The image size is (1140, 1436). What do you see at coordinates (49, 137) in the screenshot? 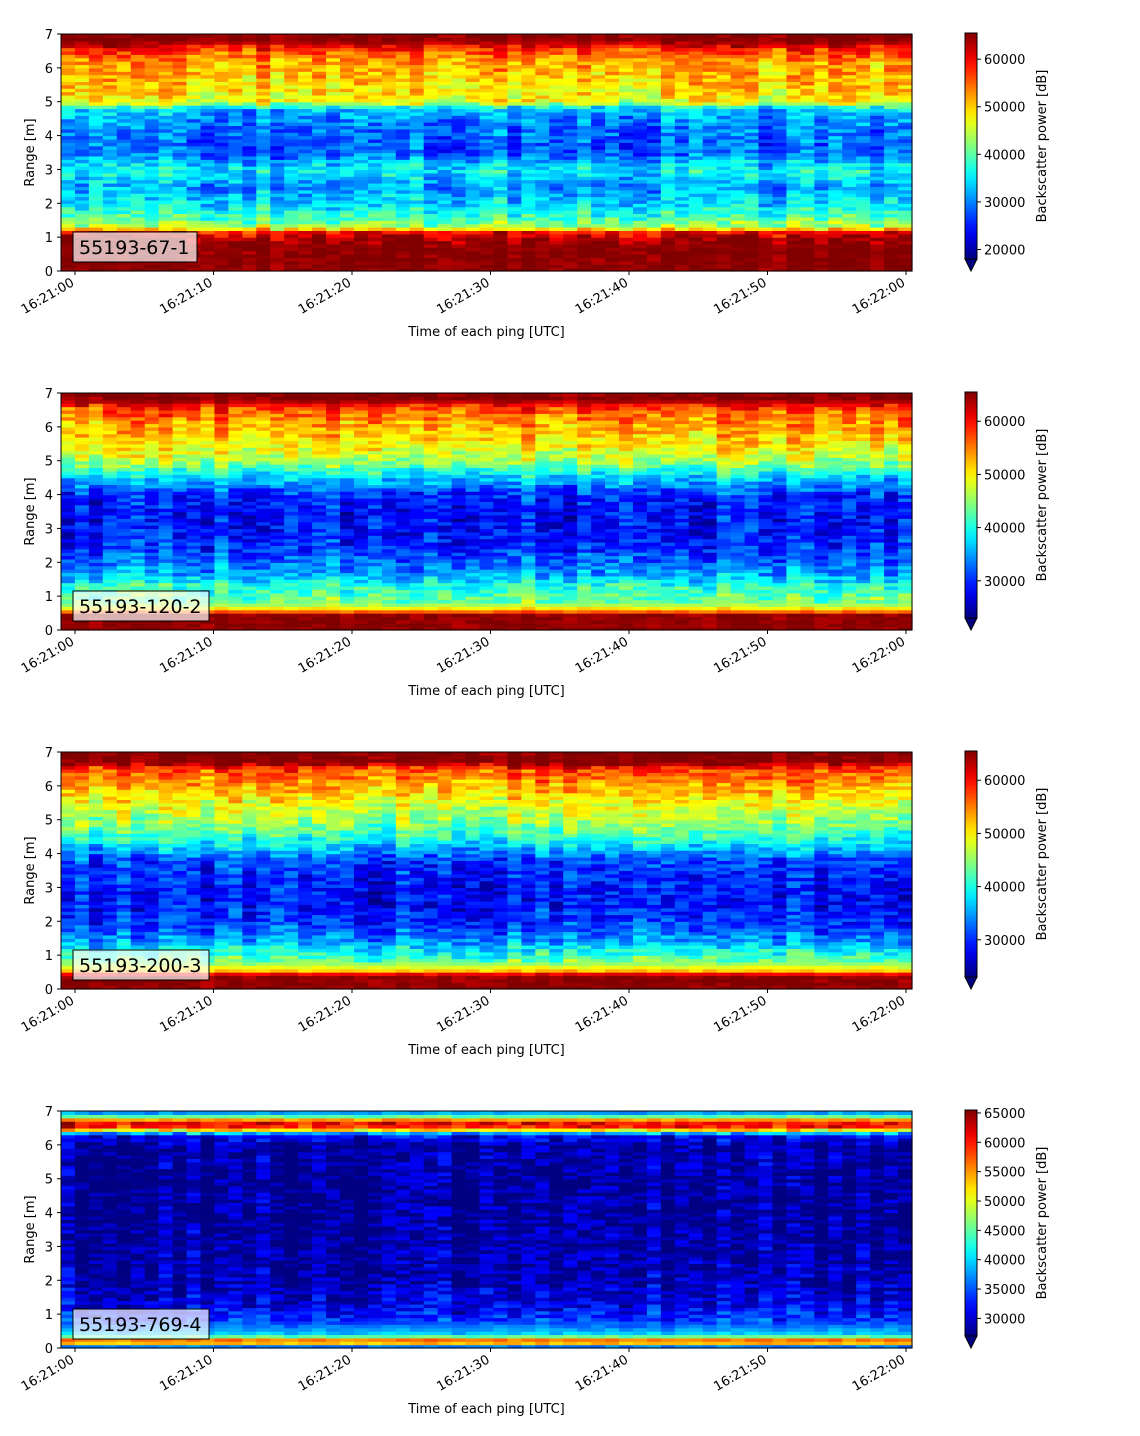
I see `y-tick-label: 4` at bounding box center [49, 137].